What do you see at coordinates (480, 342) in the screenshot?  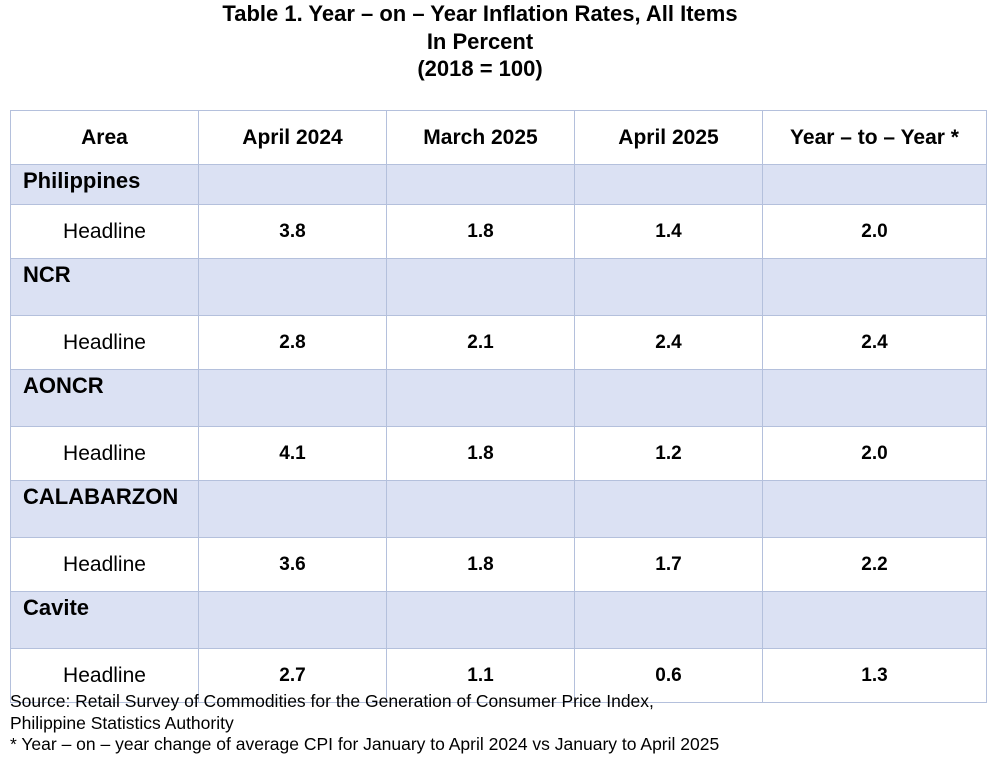 I see `value-march-2025: 2.1` at bounding box center [480, 342].